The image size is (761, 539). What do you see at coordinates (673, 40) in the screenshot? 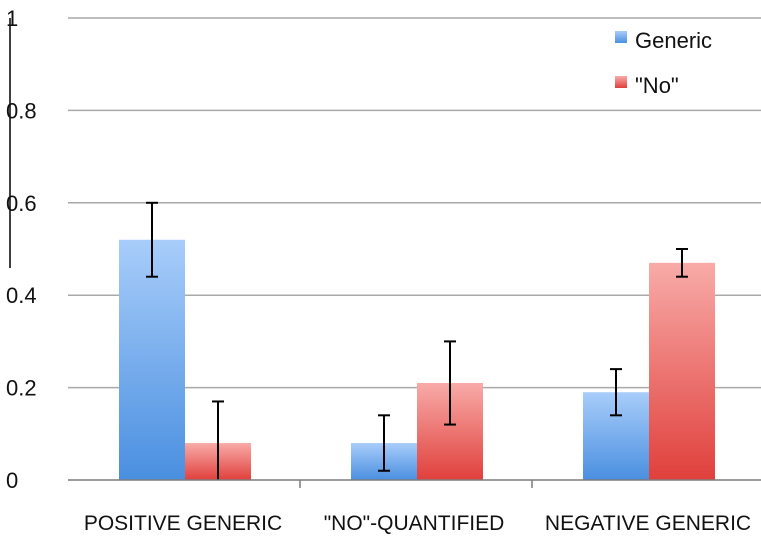
I see `legend-label: Generic` at bounding box center [673, 40].